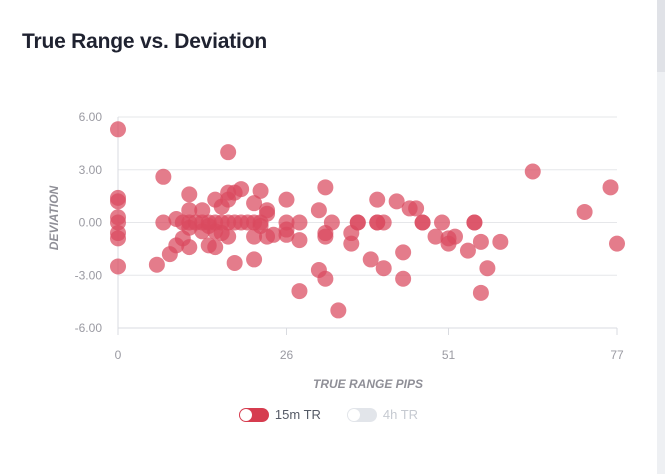 Image resolution: width=665 pixels, height=474 pixels. I want to click on legend-item-4h-tr: 4h TR, so click(382, 414).